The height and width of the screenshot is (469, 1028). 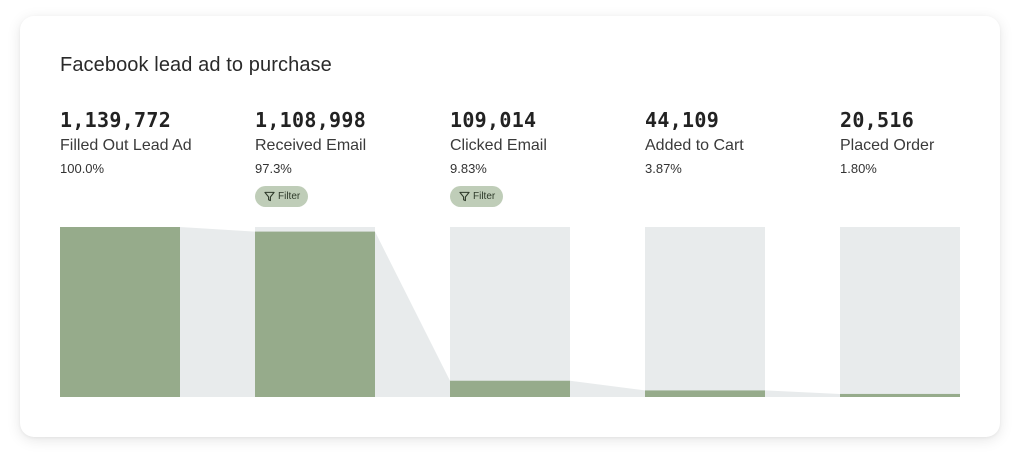 What do you see at coordinates (858, 168) in the screenshot?
I see `step-percent: 1.80%` at bounding box center [858, 168].